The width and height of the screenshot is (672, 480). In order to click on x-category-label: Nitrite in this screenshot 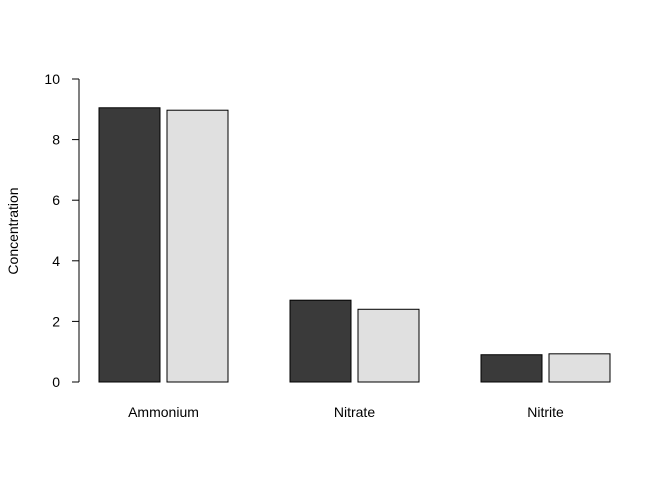, I will do `click(545, 412)`.